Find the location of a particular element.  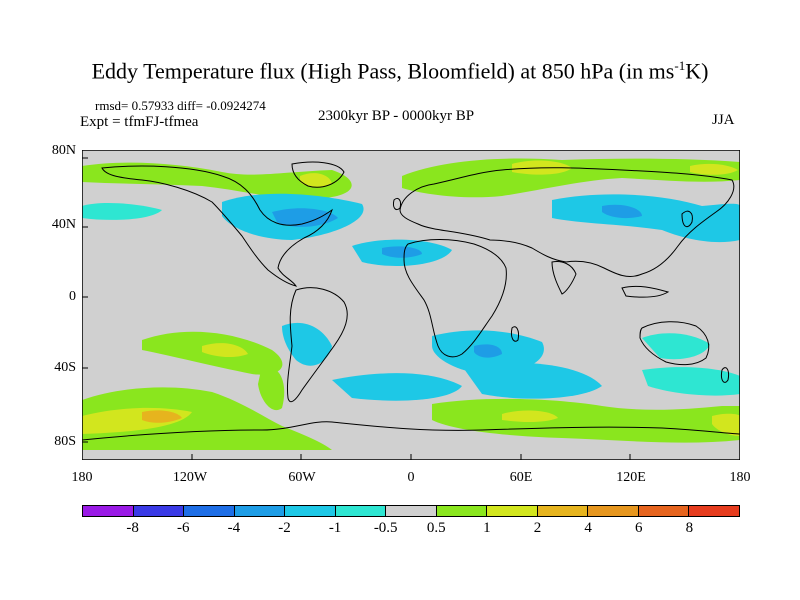

y-tick-label: 40S is located at coordinates (65, 367).